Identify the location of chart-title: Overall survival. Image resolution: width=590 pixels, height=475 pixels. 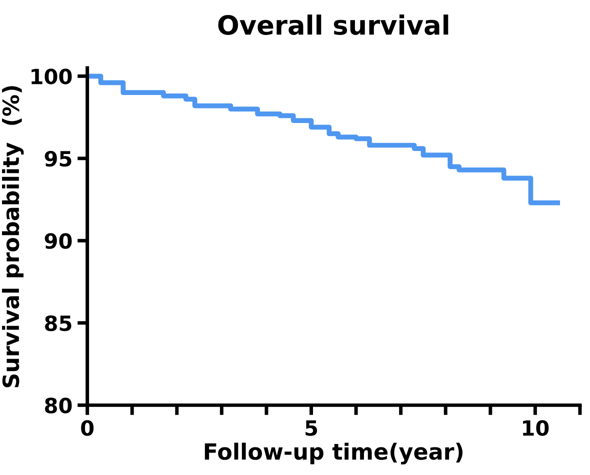
(333, 24).